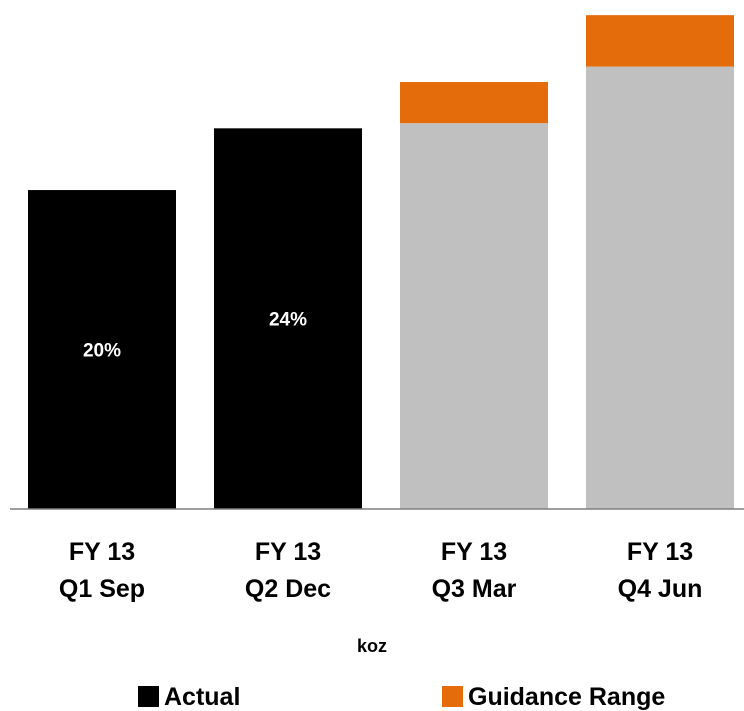 This screenshot has height=711, width=744. I want to click on category-label-1-line-1: FY 13, so click(102, 552).